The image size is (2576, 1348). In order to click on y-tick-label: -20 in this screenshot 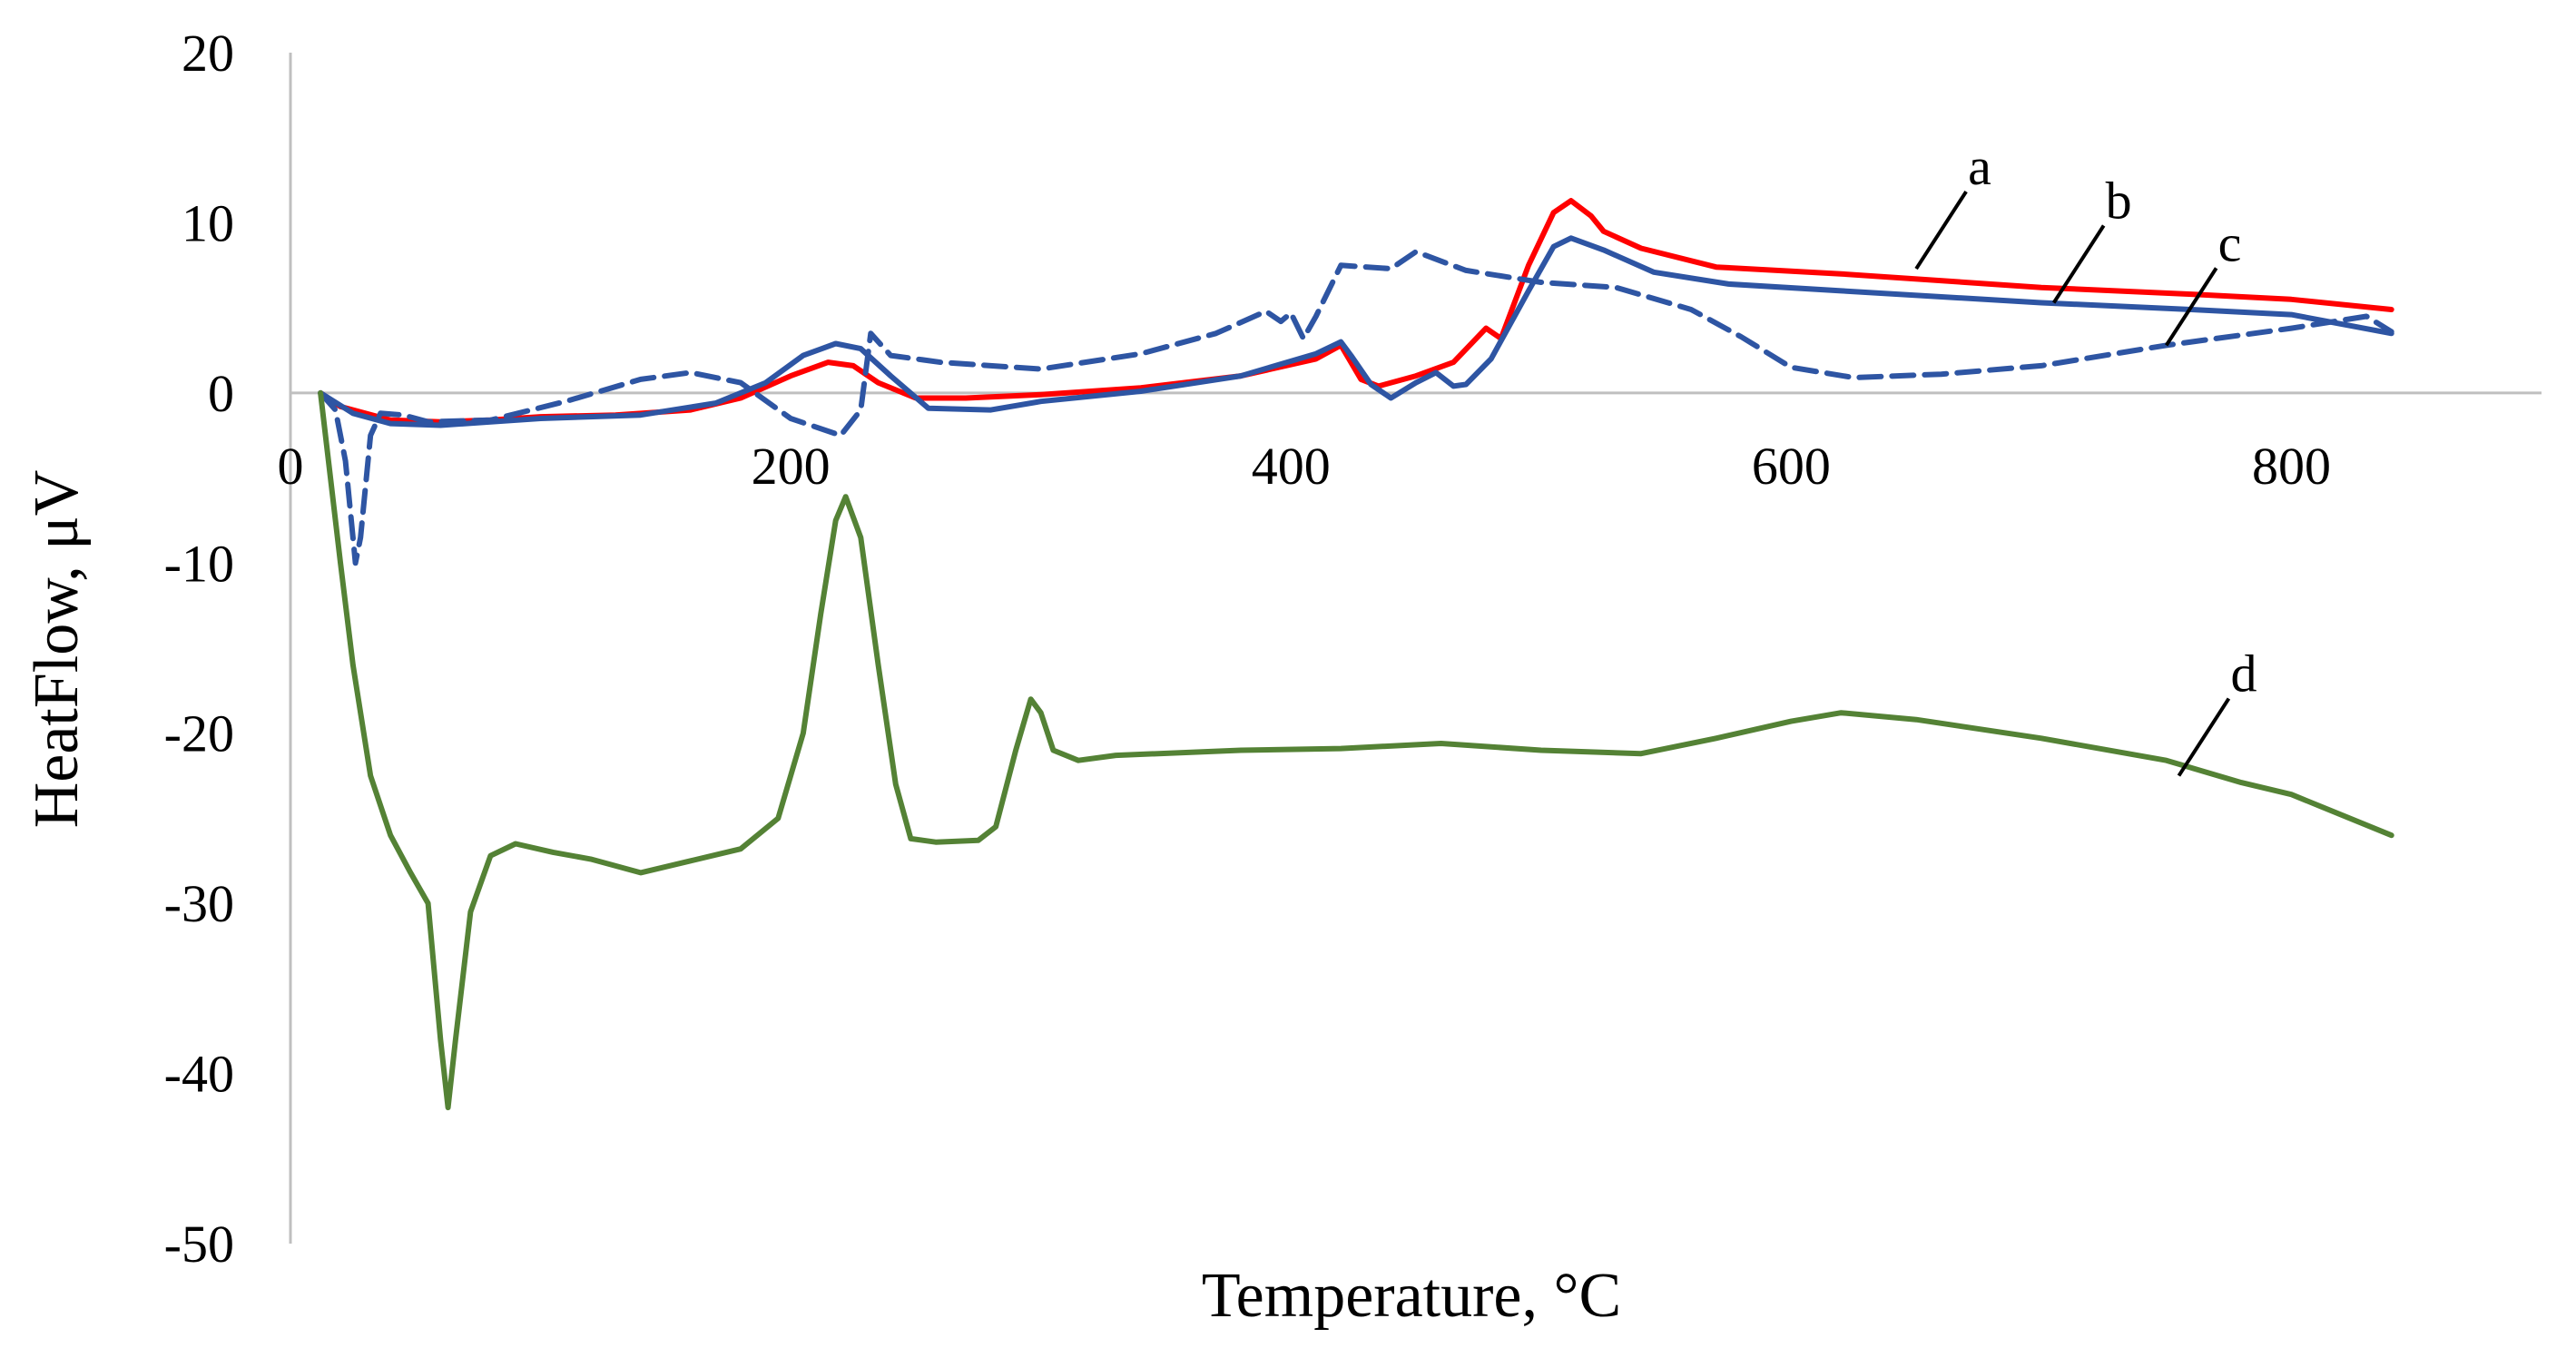, I will do `click(199, 733)`.